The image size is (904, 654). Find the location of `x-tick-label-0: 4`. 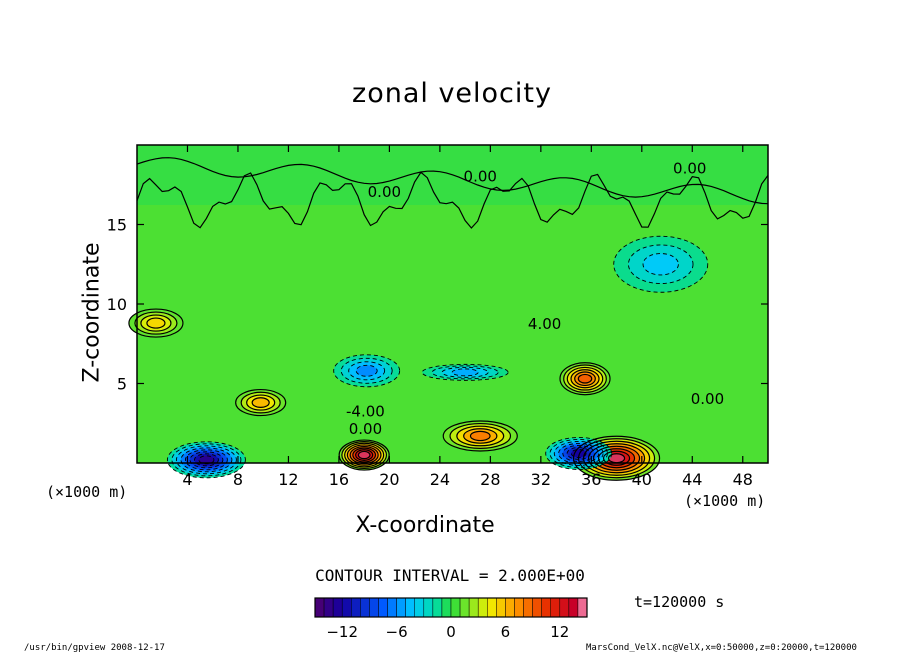

x-tick-label-0: 4 is located at coordinates (187, 479).